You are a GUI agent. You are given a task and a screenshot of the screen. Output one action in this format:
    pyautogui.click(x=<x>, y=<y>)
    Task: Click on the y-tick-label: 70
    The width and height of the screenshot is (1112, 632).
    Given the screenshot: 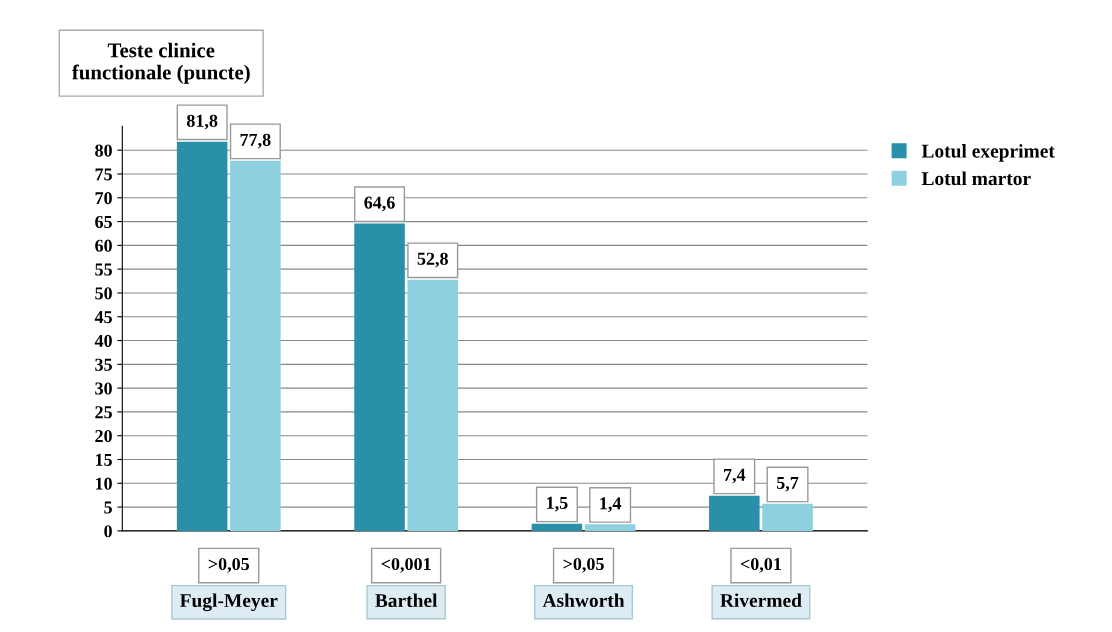 What is the action you would take?
    pyautogui.click(x=103, y=198)
    